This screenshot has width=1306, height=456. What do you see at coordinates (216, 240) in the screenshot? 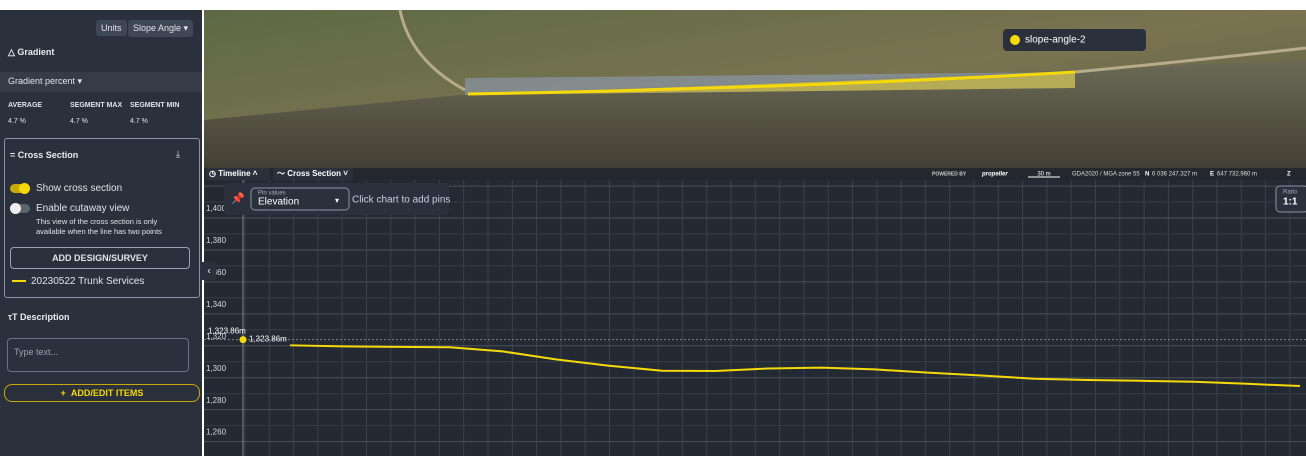
I see `y-tick-label: 1,380` at bounding box center [216, 240].